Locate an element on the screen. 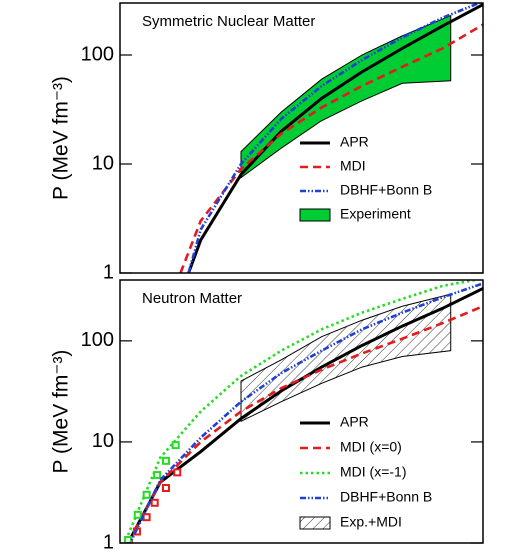 Image resolution: width=520 pixels, height=554 pixels. legend-label: MDI (x=0) is located at coordinates (371, 447).